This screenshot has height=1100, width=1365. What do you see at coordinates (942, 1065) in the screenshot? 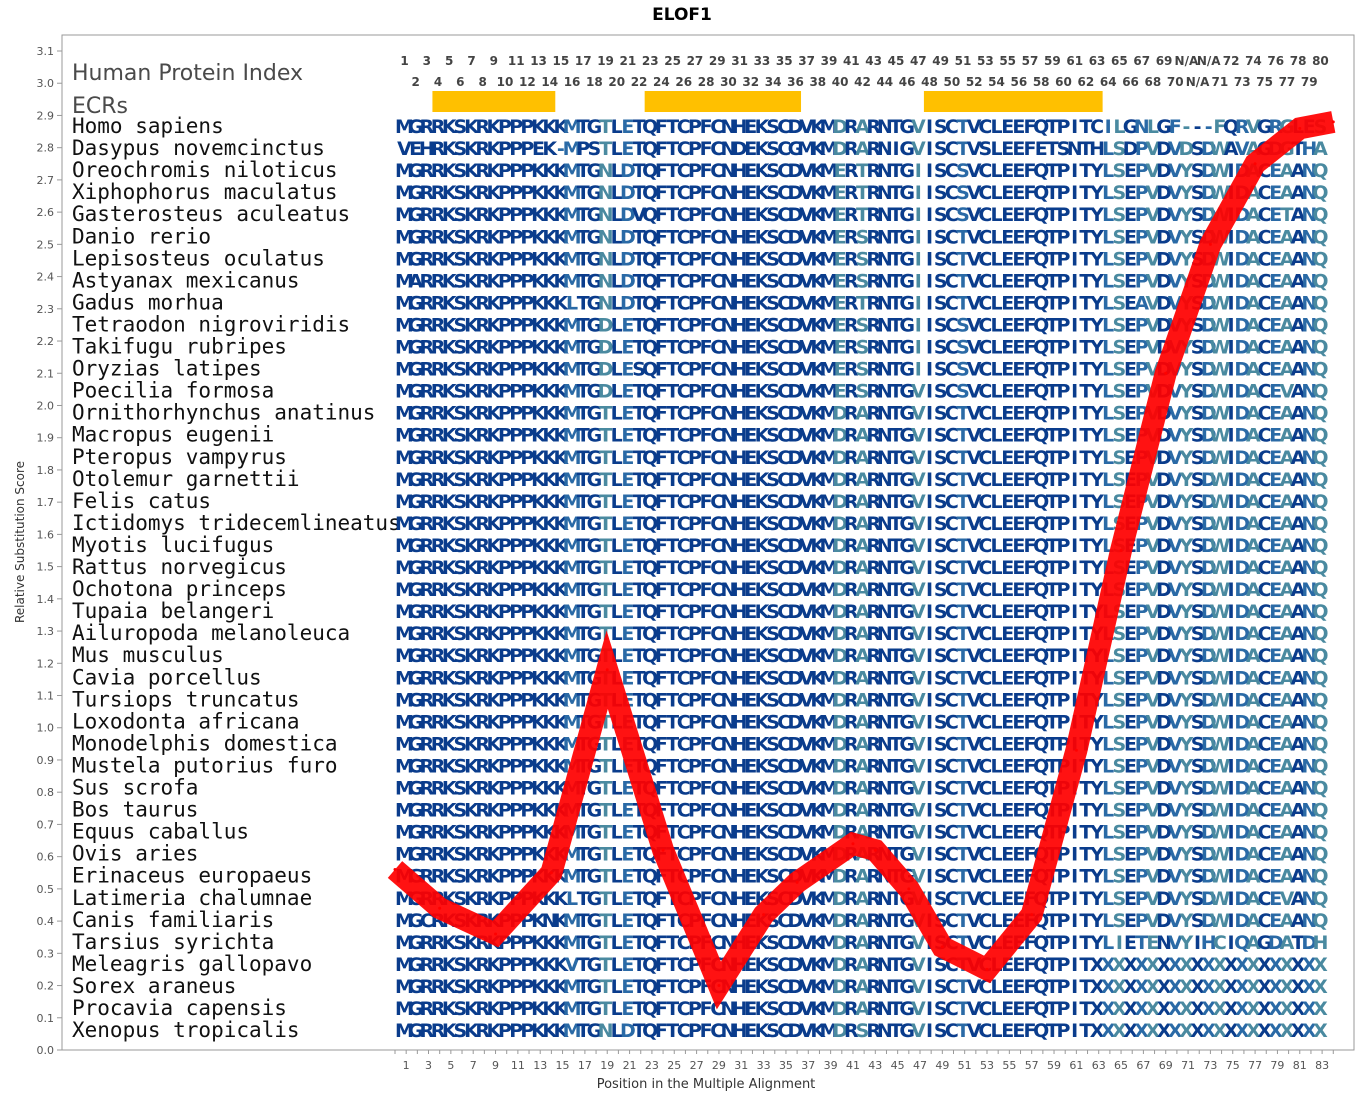
I see `x-tick-label: 49` at bounding box center [942, 1065].